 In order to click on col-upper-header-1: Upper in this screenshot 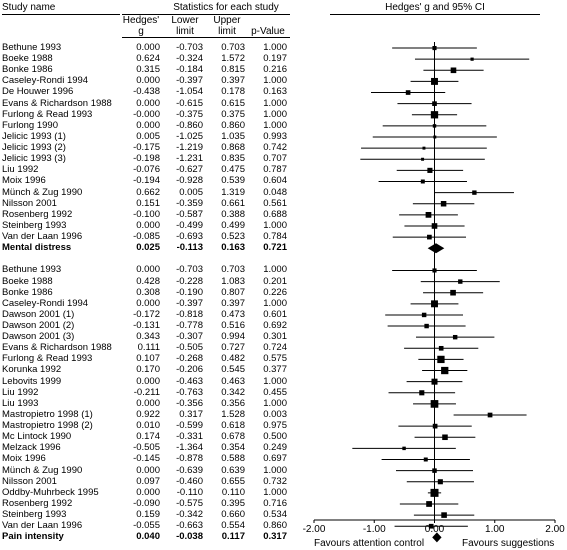, I will do `click(227, 20)`.